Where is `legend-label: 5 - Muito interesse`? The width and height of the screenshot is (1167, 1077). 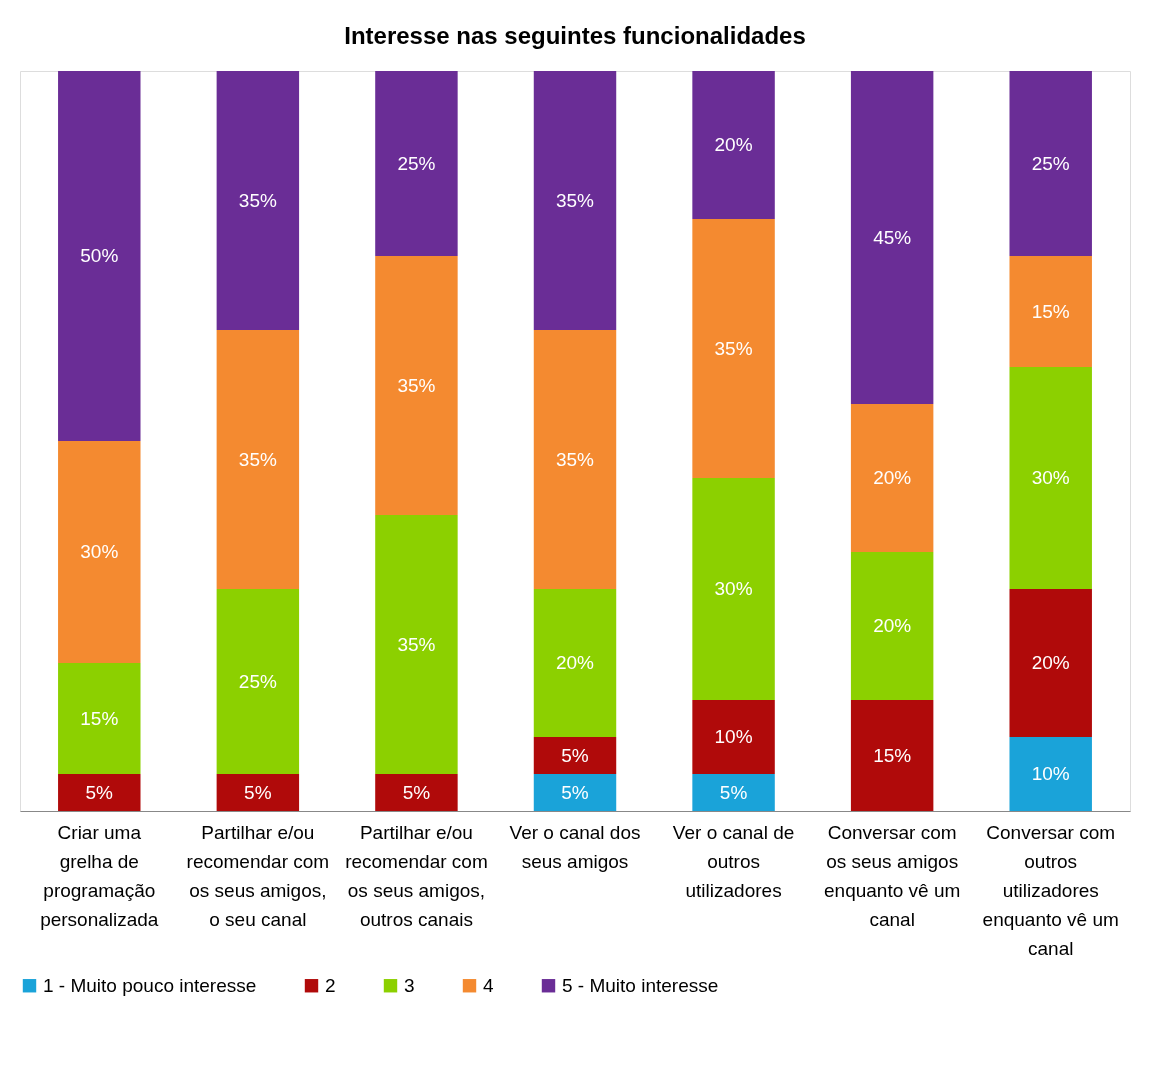
legend-label: 5 - Muito interesse is located at coordinates (640, 985).